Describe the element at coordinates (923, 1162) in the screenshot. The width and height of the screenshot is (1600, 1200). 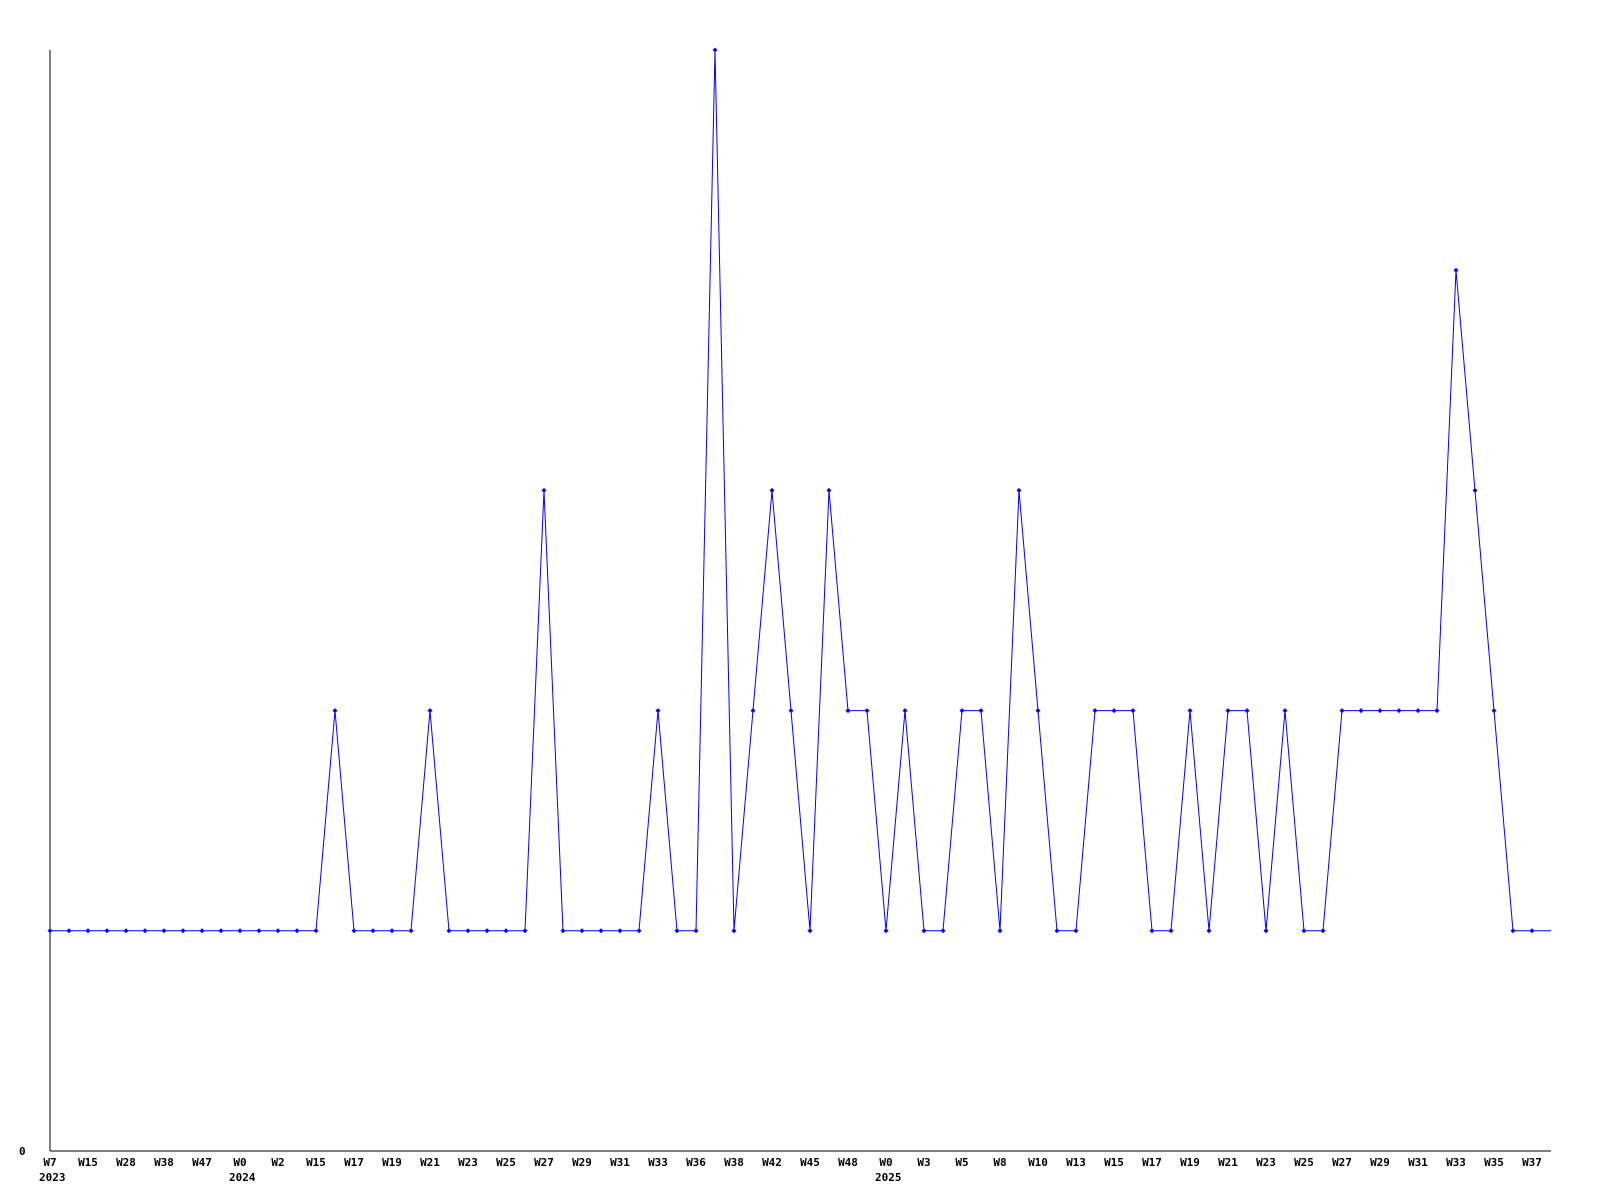
I see `x-tick-label: W3` at that location.